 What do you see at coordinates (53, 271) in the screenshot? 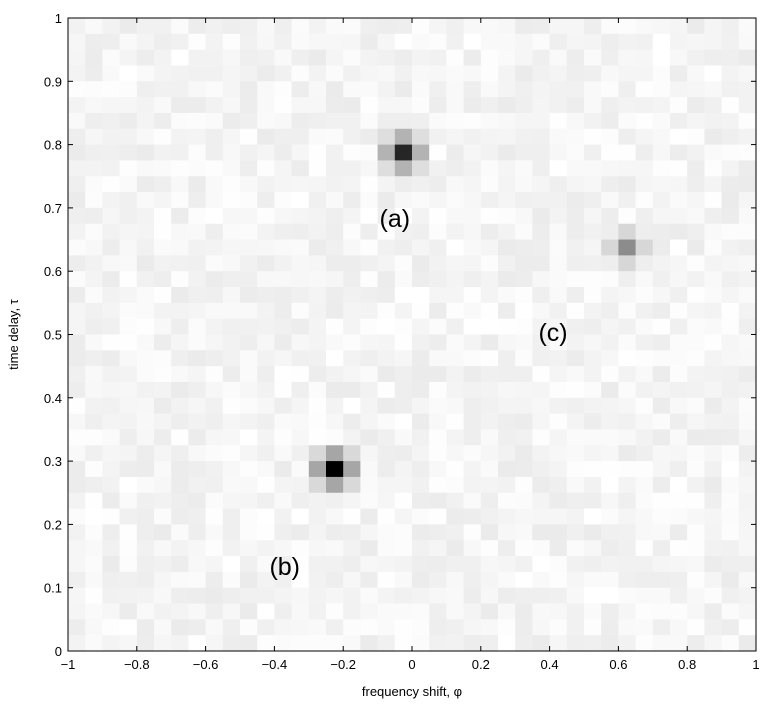
I see `y-tick-label: 0.6` at bounding box center [53, 271].